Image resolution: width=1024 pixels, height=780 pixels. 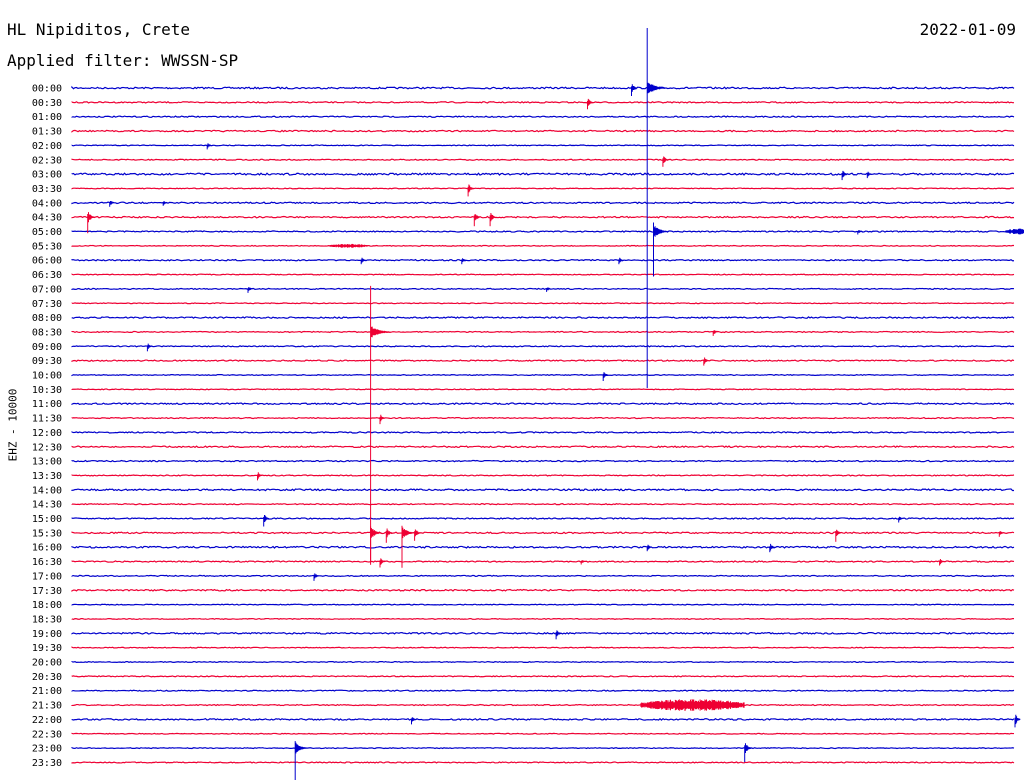 What do you see at coordinates (47, 404) in the screenshot?
I see `row-time-label: 11:00` at bounding box center [47, 404].